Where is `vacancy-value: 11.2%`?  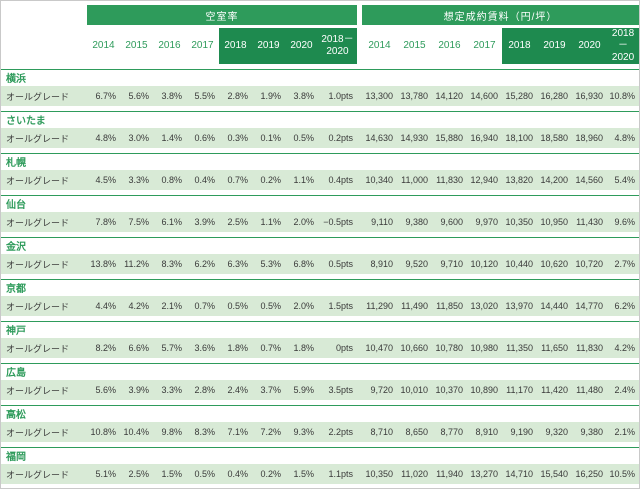
vacancy-value: 11.2% is located at coordinates (136, 264).